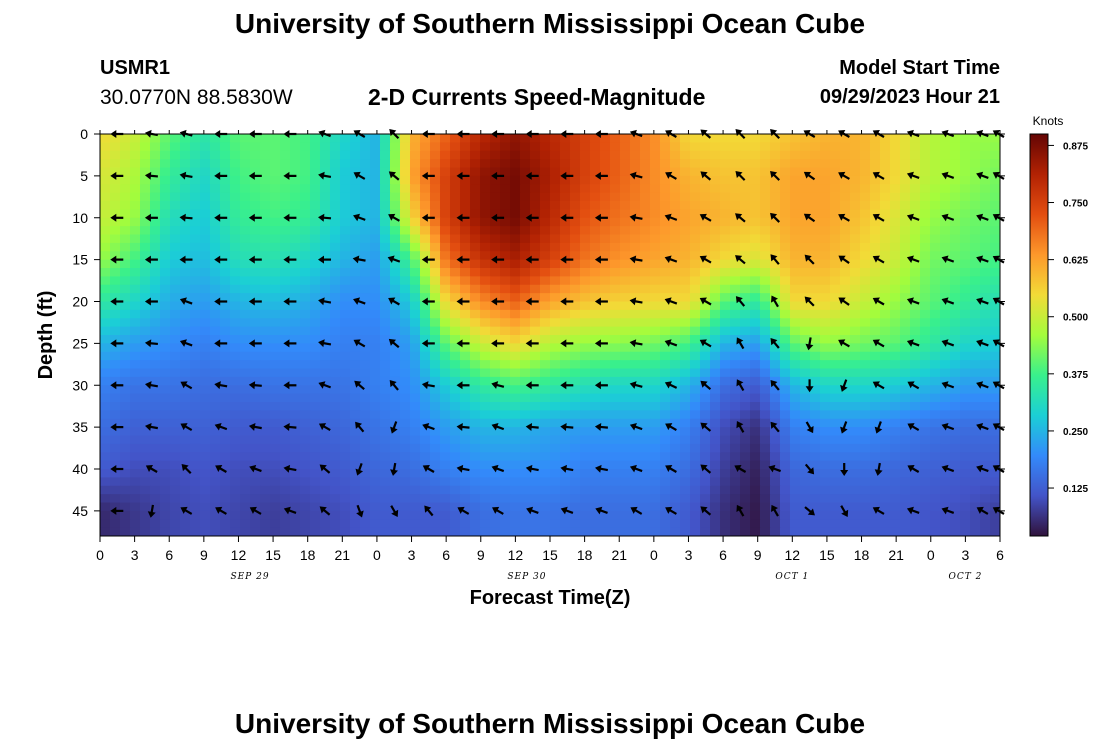 The height and width of the screenshot is (750, 1100). What do you see at coordinates (135, 68) in the screenshot?
I see `station-id: USMR1` at bounding box center [135, 68].